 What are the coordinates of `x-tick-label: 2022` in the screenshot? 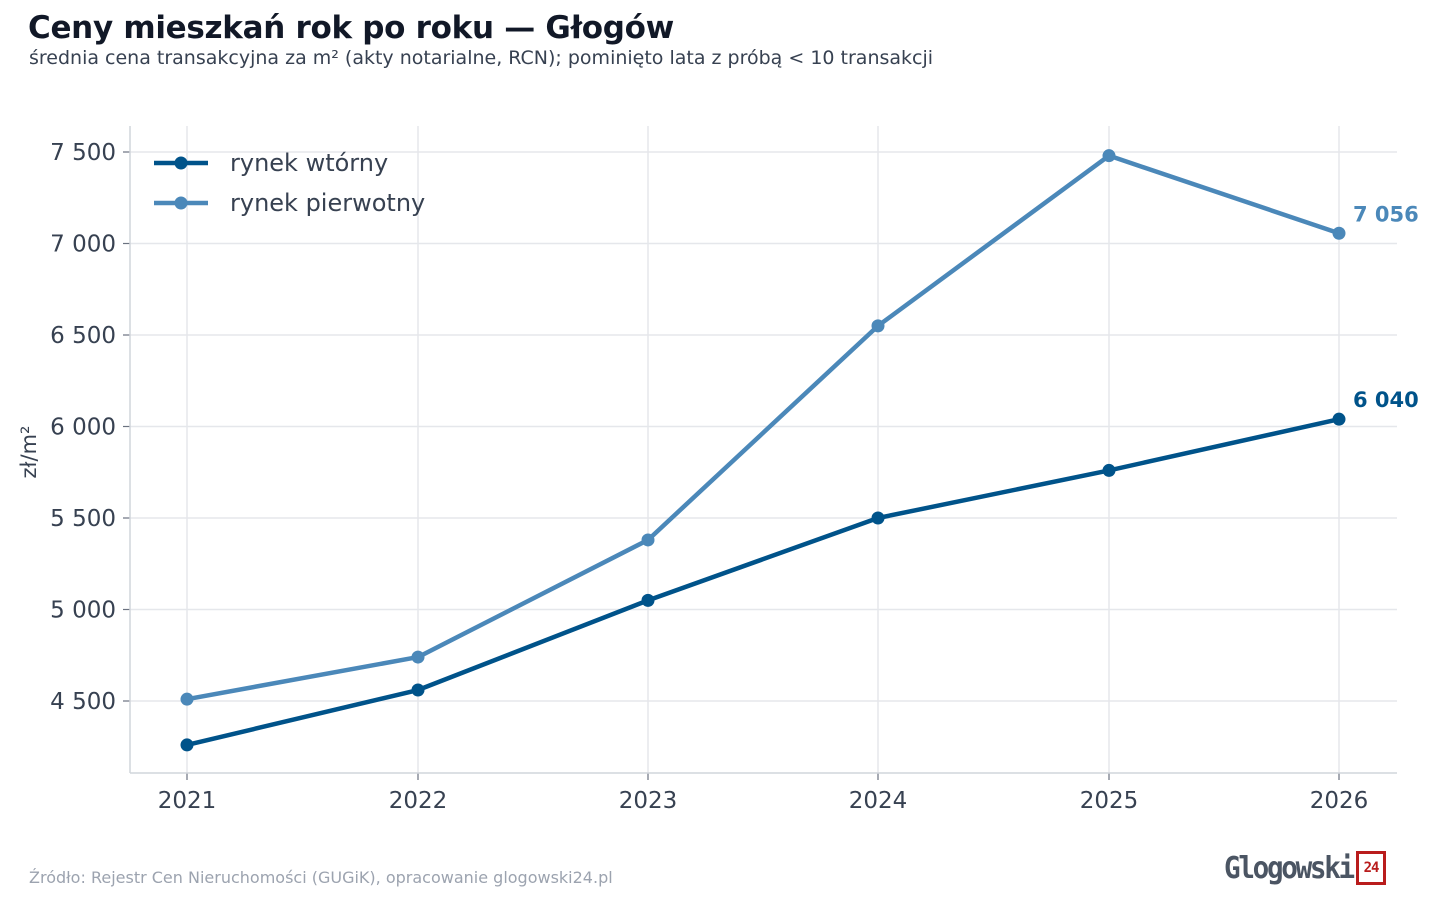 It's located at (418, 801).